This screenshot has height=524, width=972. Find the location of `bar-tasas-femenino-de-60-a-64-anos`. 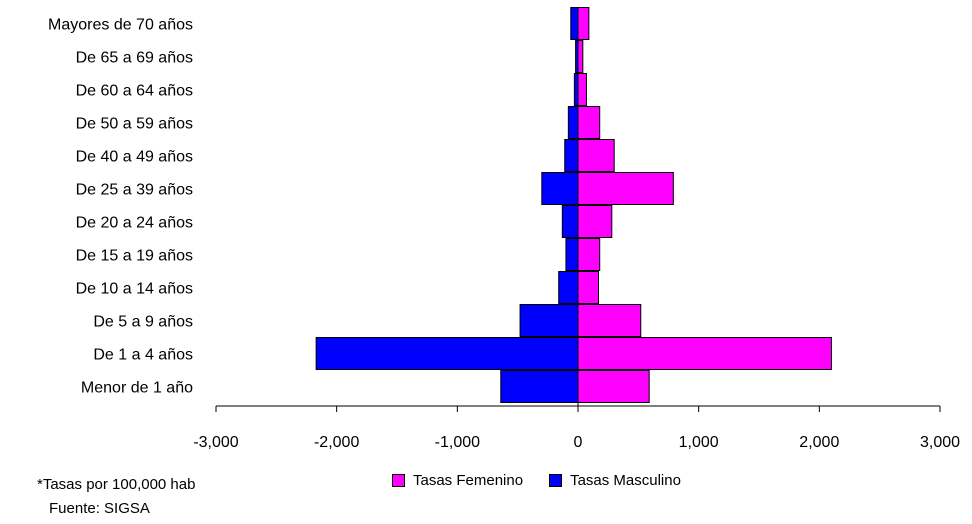

bar-tasas-femenino-de-60-a-64-anos is located at coordinates (582, 89).